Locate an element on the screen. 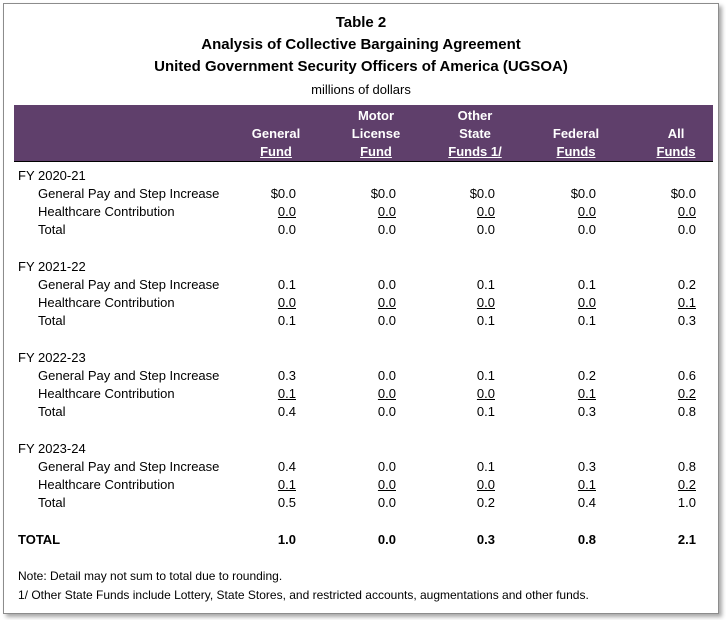 The width and height of the screenshot is (726, 620). table-row: Total 0.0 0.0 0.0 0.0 0.0 is located at coordinates (361, 230).